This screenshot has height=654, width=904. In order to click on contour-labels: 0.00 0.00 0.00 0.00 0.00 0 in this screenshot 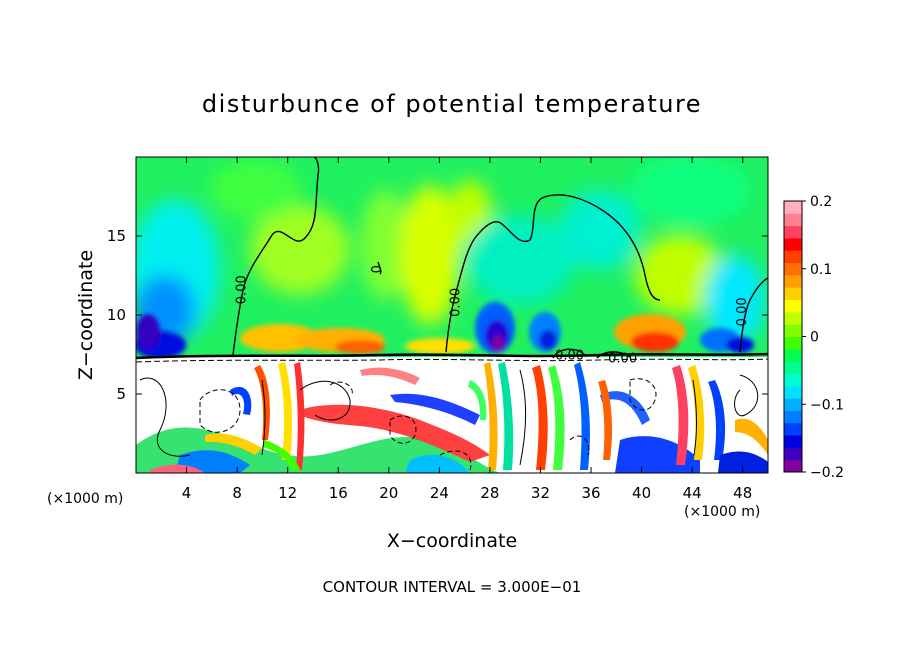, I will do `click(493, 316)`.